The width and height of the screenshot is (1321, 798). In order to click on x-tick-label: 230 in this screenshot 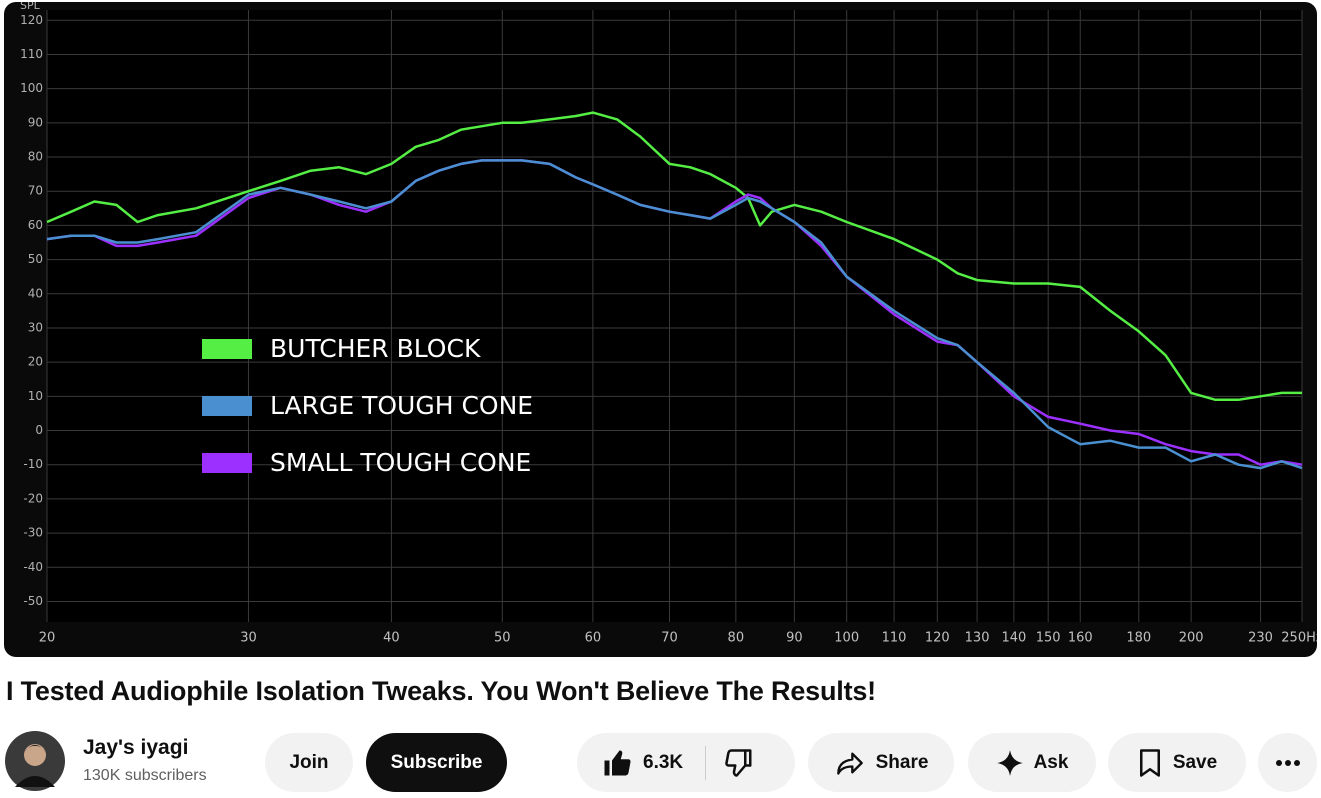, I will do `click(1260, 638)`.